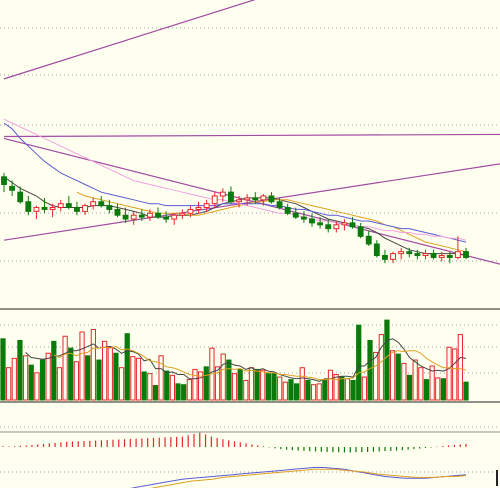 This screenshot has width=500, height=488. I want to click on trendline, so click(129, 40).